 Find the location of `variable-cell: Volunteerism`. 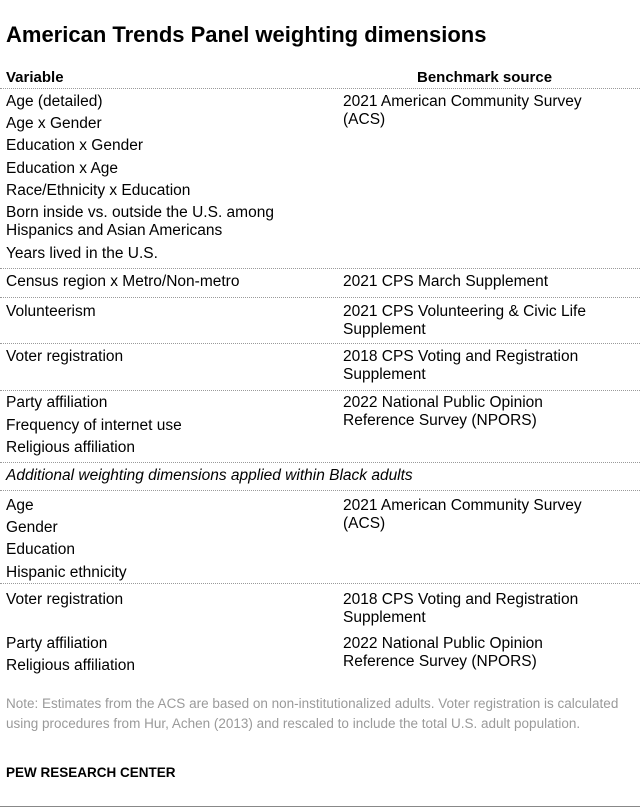

variable-cell: Volunteerism is located at coordinates (51, 311).